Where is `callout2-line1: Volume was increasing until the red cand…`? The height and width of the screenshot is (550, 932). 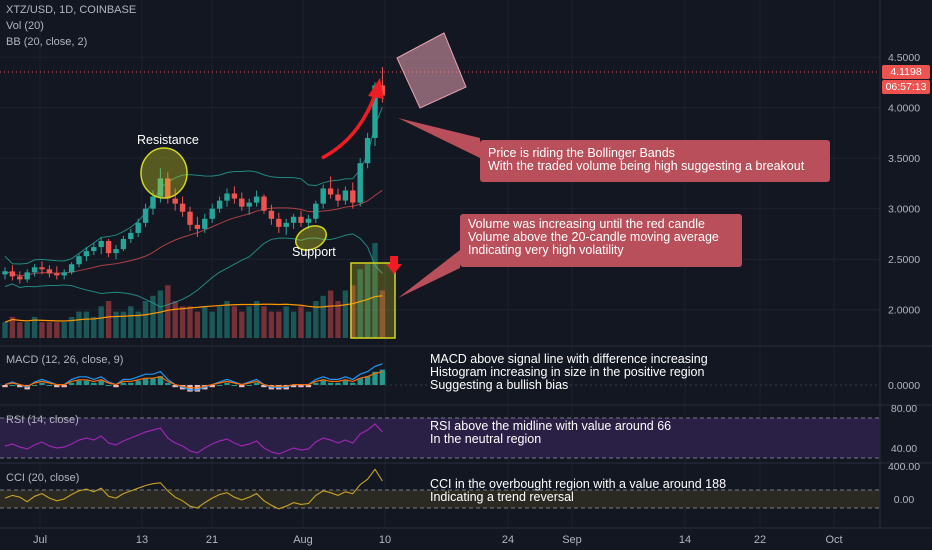 callout2-line1: Volume was increasing until the red cand… is located at coordinates (586, 224).